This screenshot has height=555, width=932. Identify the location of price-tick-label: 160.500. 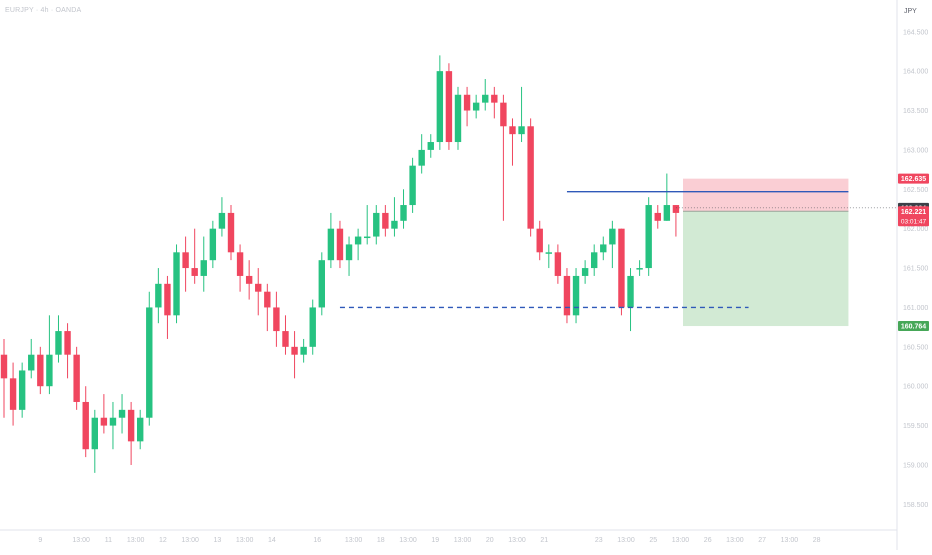
(915, 347).